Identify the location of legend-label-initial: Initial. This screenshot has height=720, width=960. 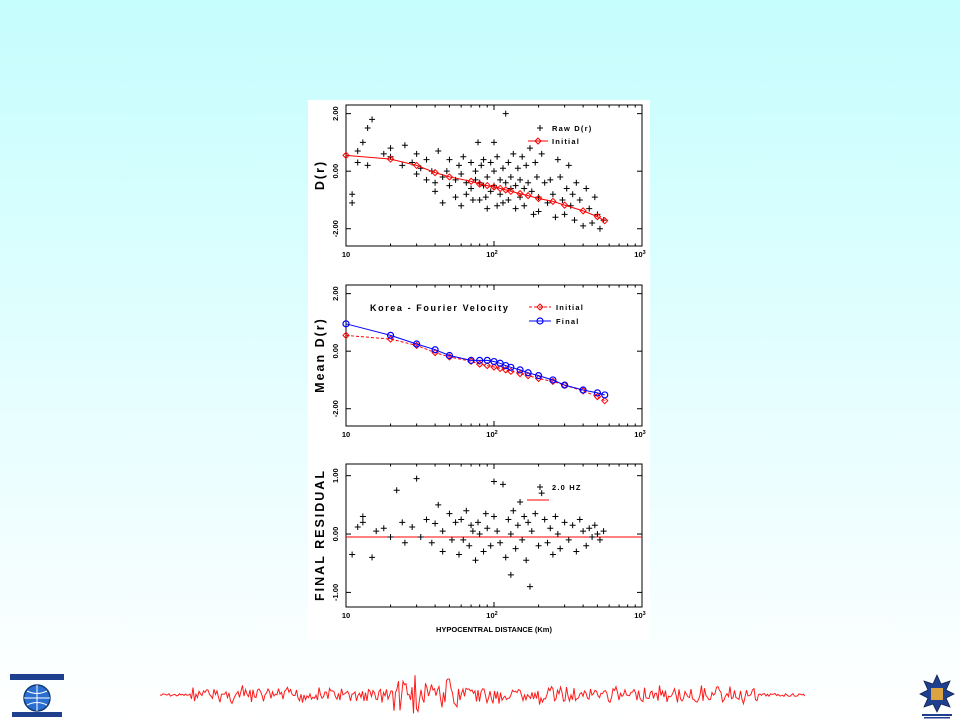
(570, 307).